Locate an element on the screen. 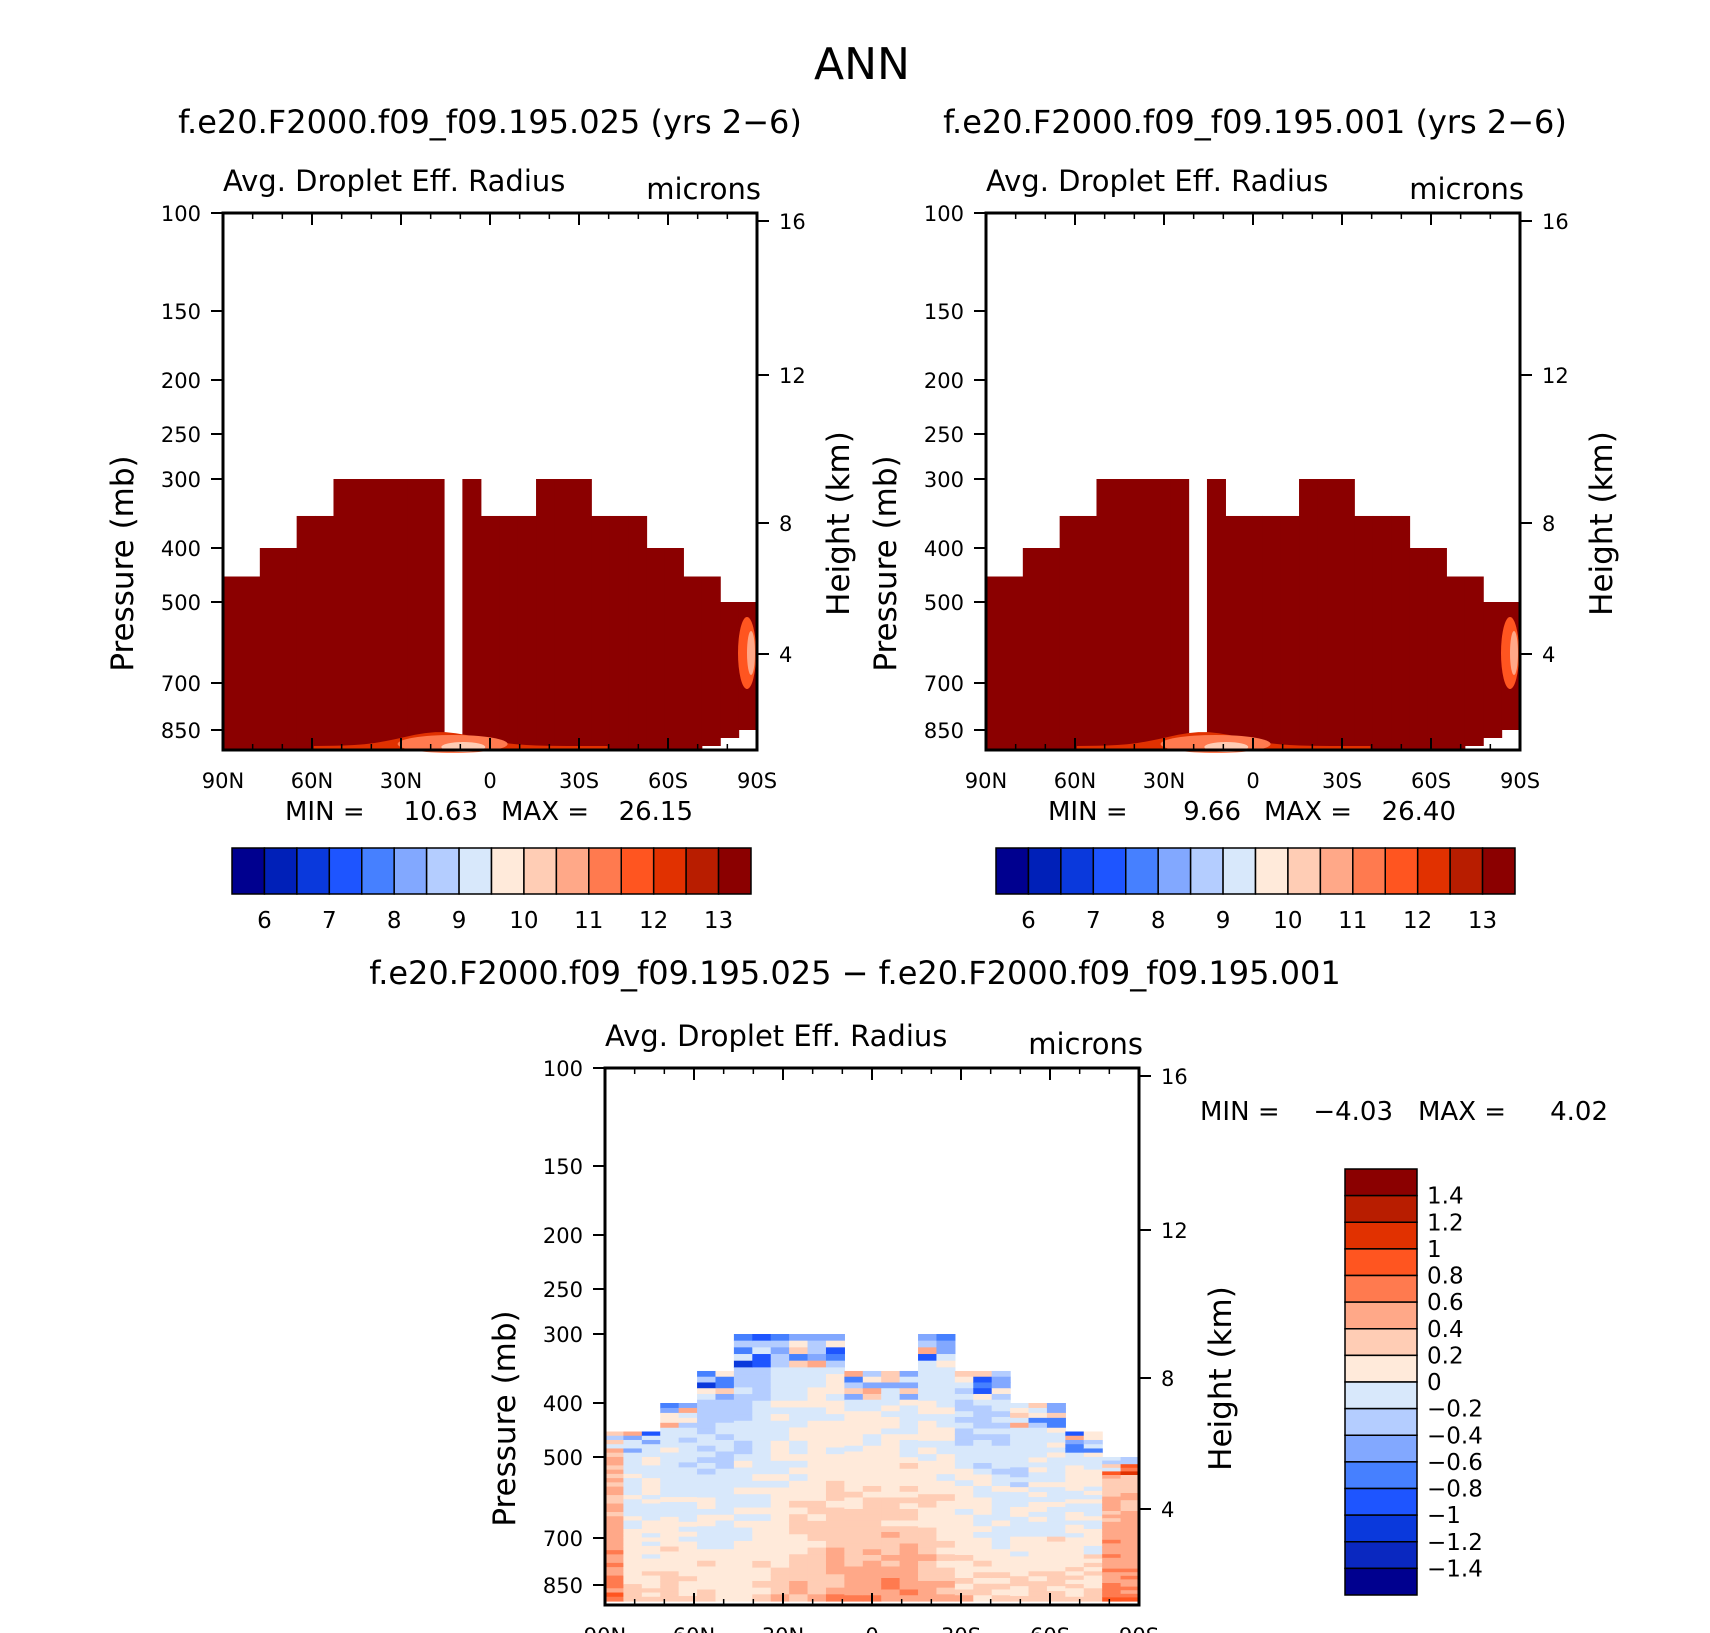  x-tick-label: 60S is located at coordinates (1050, 1628).